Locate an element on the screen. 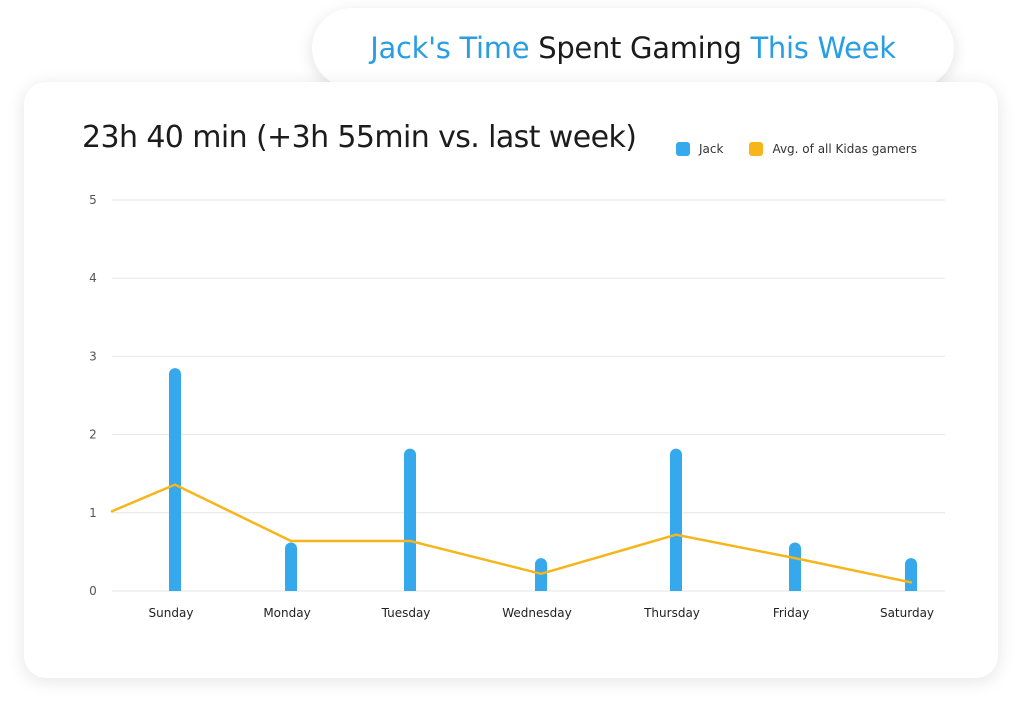  legend-item-average: Avg. of all Kidas gamers is located at coordinates (833, 149).